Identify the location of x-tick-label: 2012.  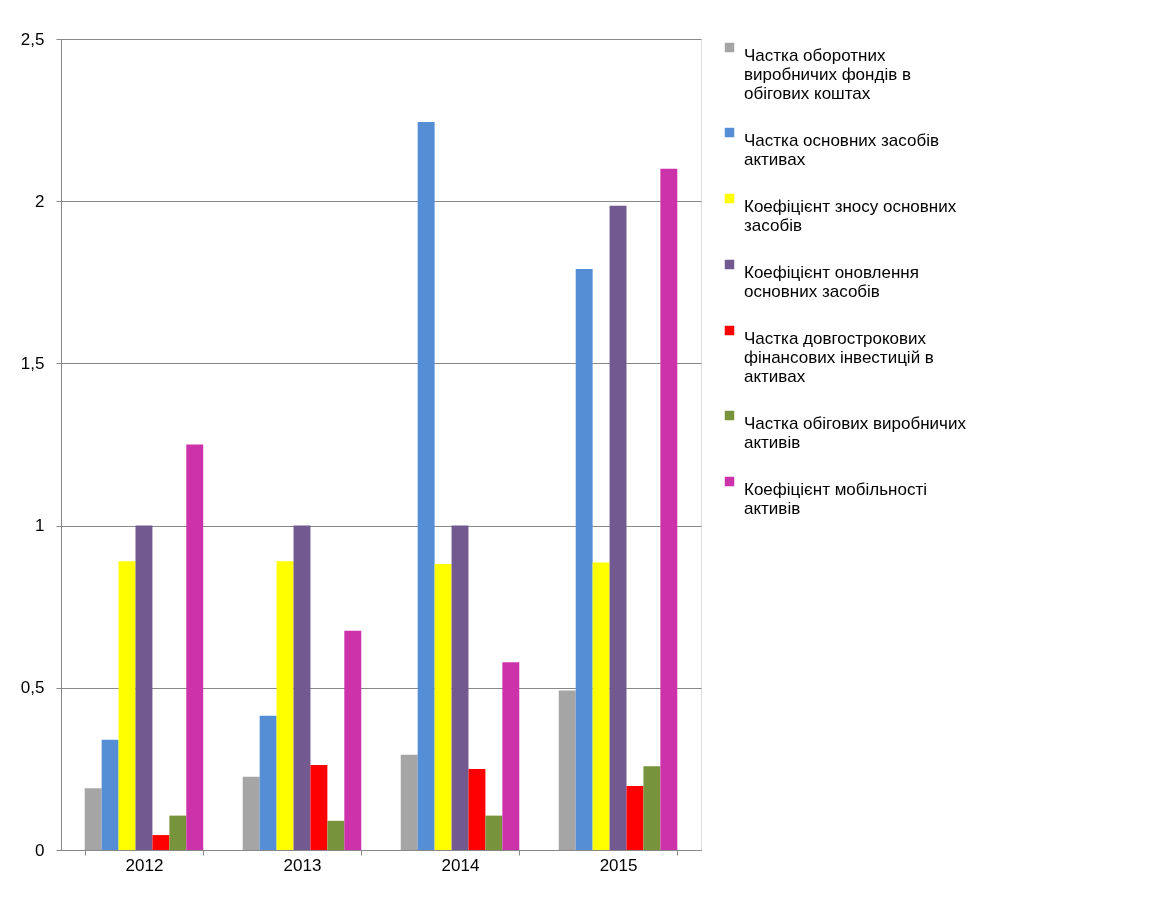
(144, 865).